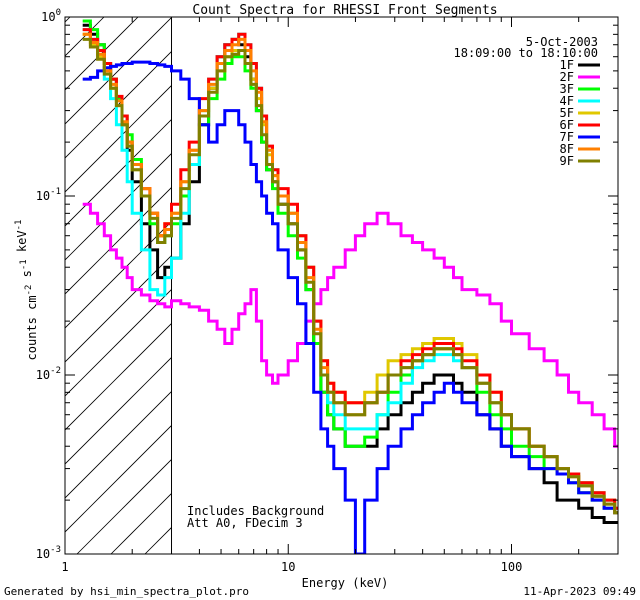 The width and height of the screenshot is (640, 600). Describe the element at coordinates (344, 10) in the screenshot. I see `chart-title: Count Spectra for RHESSI Front Segments` at that location.